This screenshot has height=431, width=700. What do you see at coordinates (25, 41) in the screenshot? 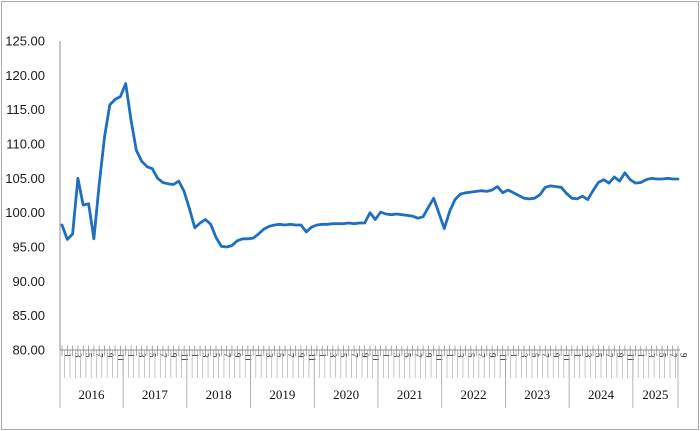
I see `y-axis-tick-label: 125.00` at bounding box center [25, 41].